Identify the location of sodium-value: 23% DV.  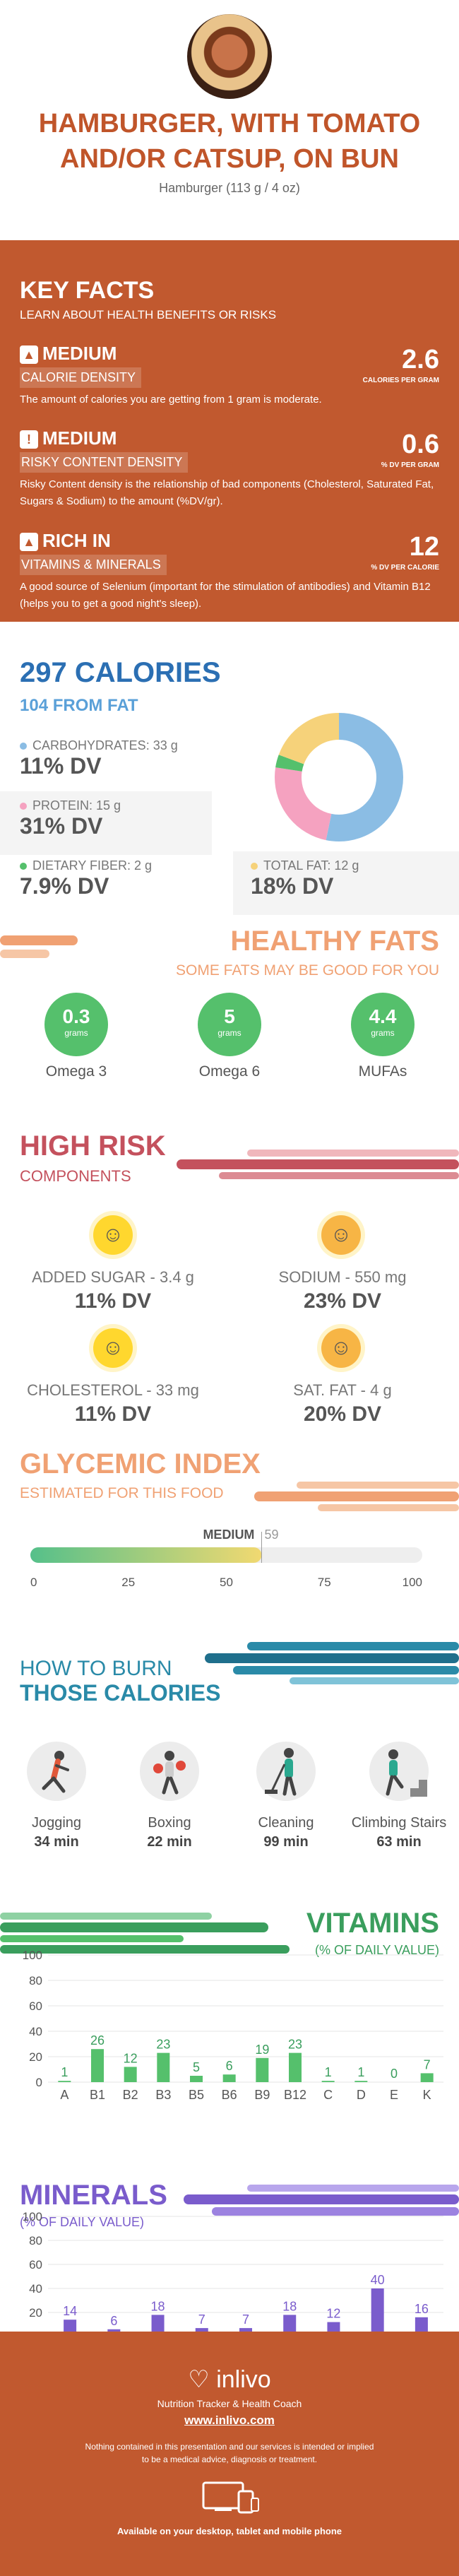
(342, 1301).